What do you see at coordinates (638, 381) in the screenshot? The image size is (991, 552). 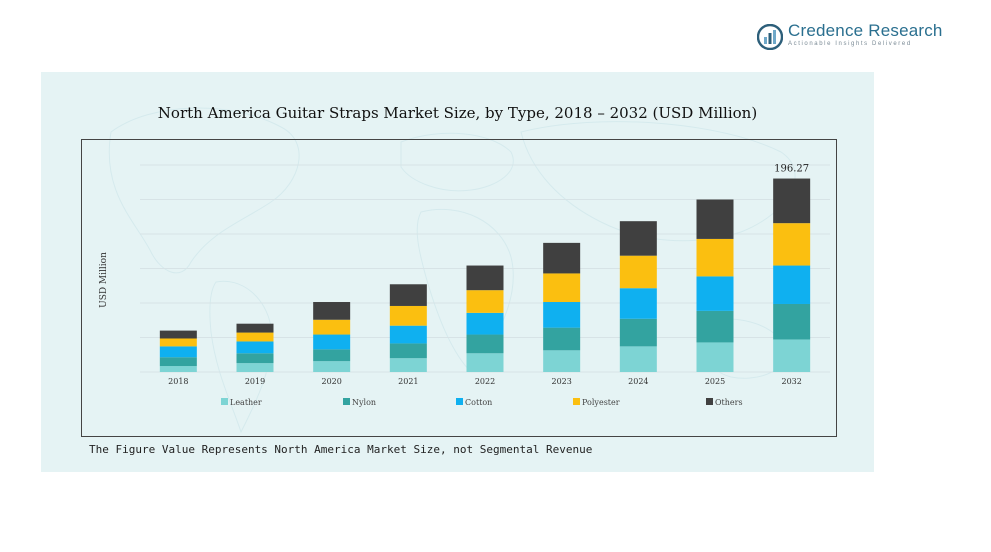 I see `x-tick-label: 2024` at bounding box center [638, 381].